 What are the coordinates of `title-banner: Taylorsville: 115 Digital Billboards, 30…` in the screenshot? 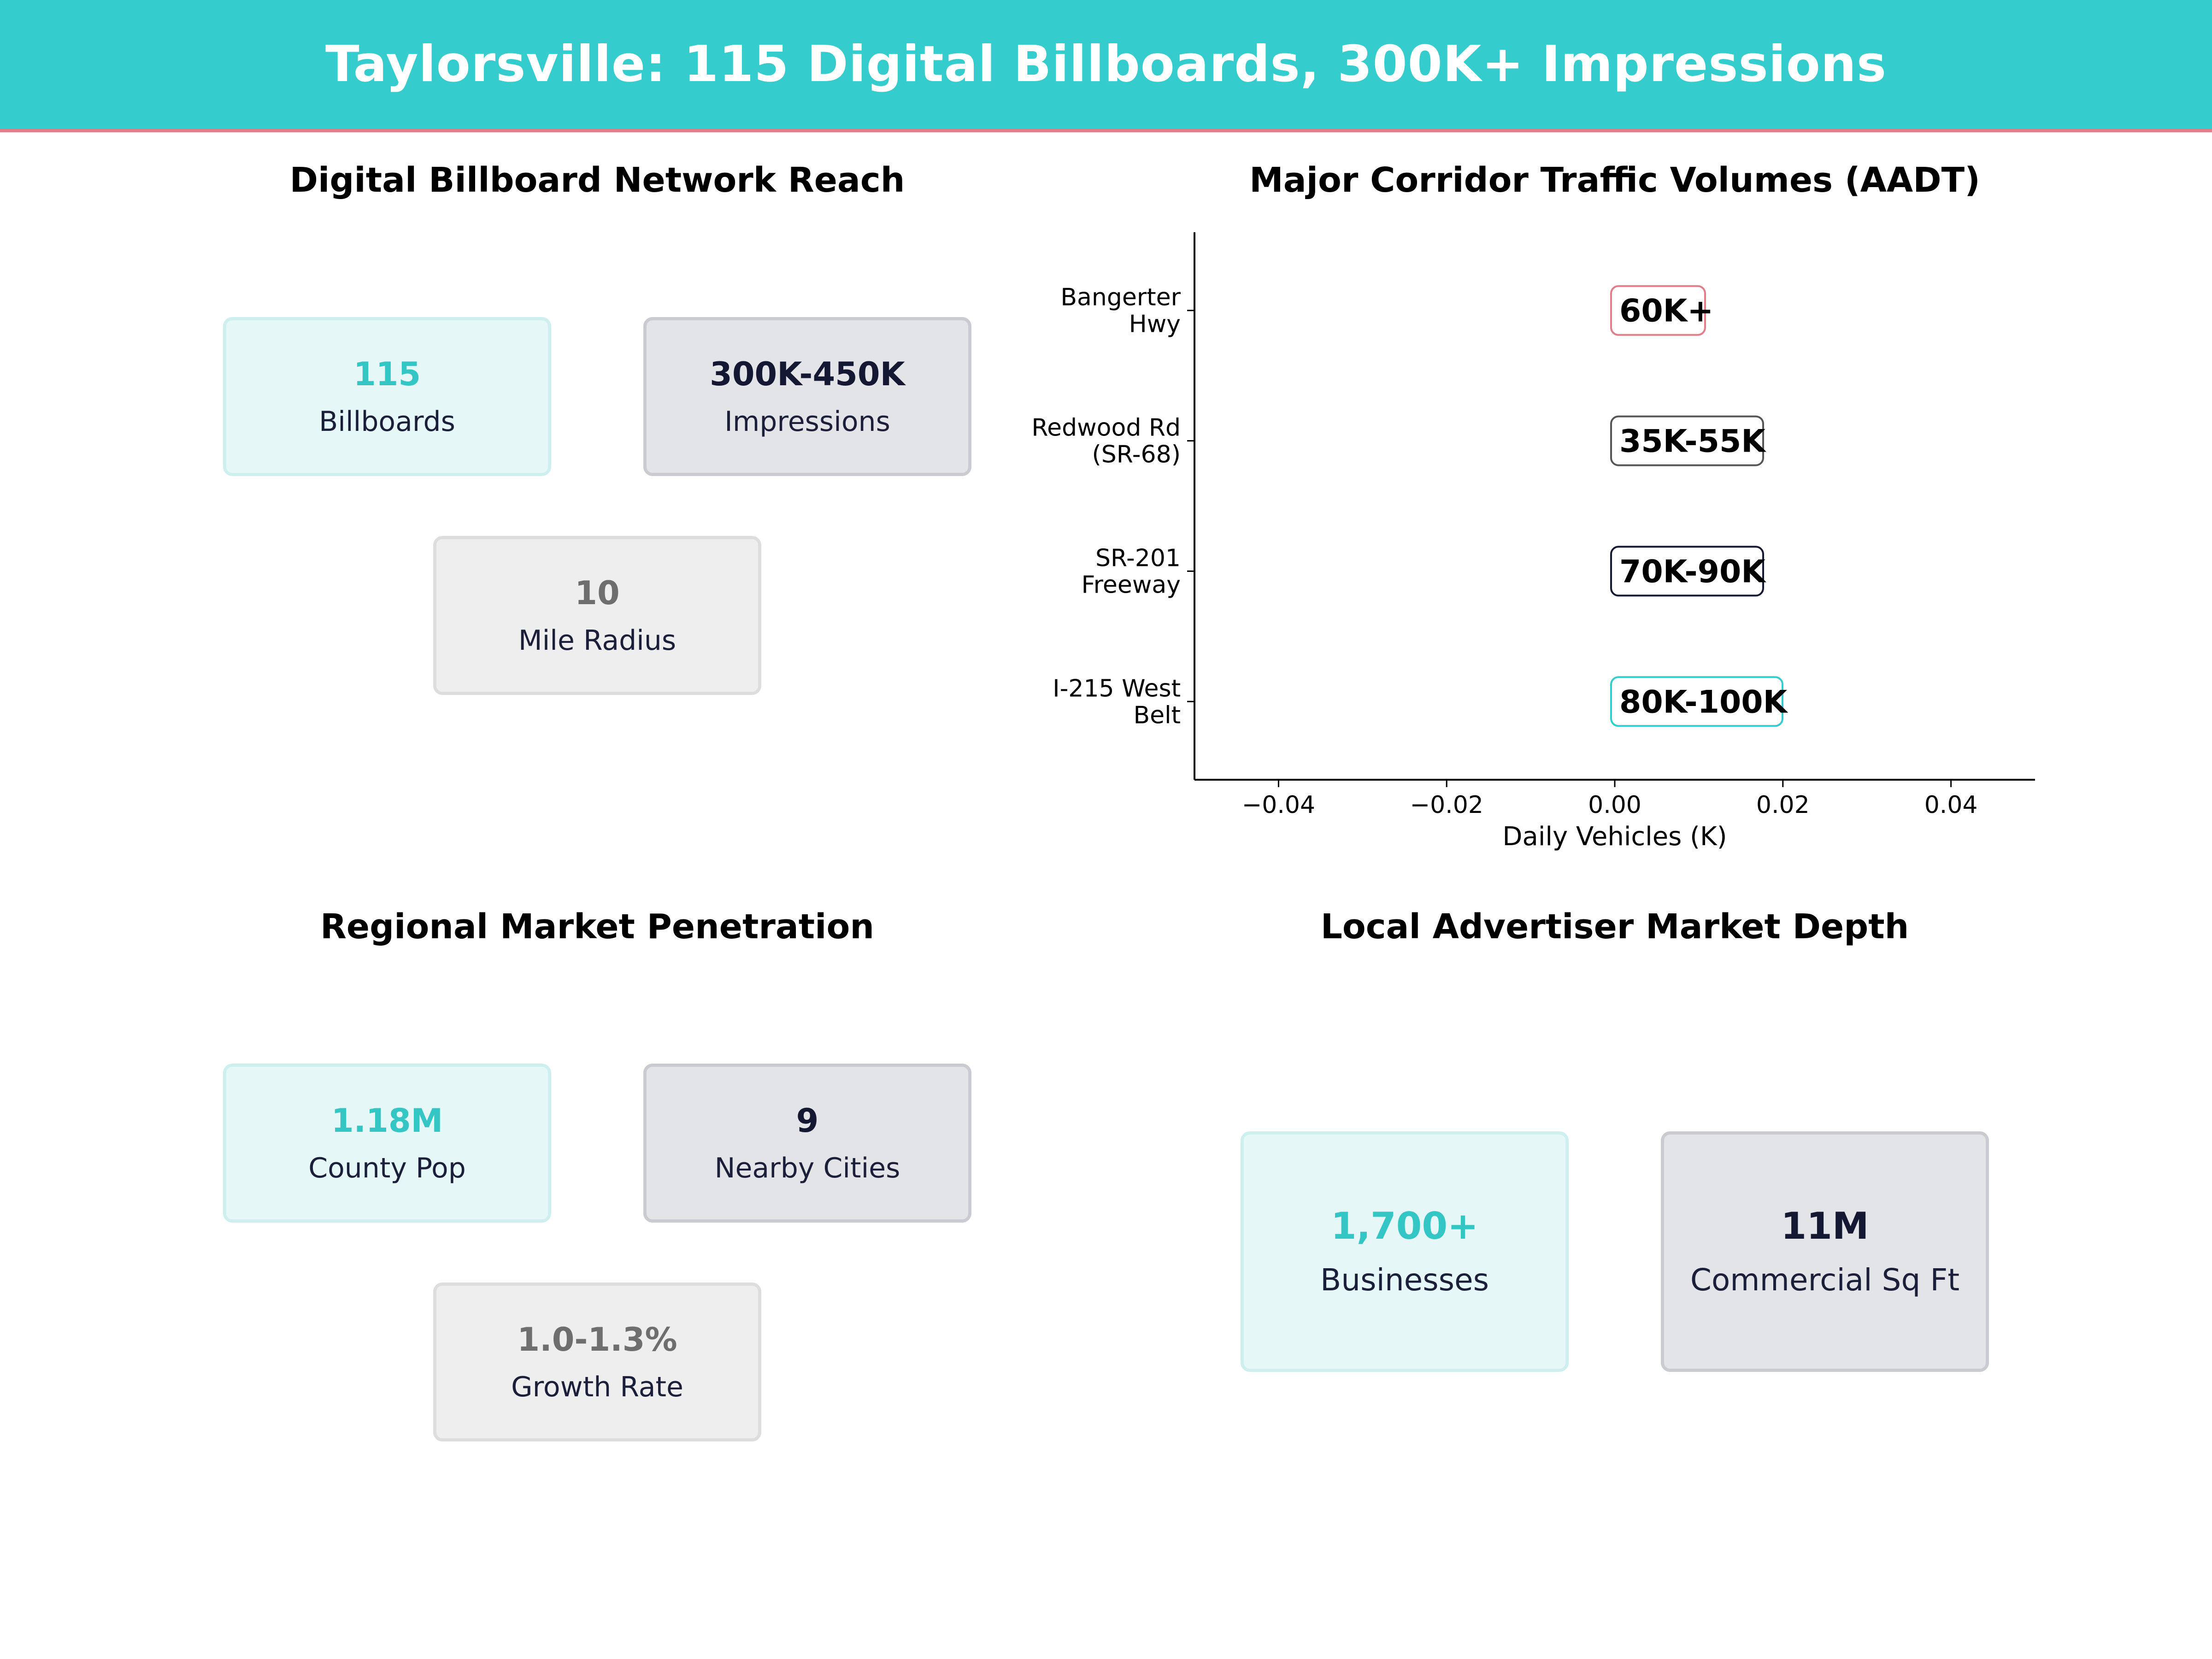 It's located at (1106, 66).